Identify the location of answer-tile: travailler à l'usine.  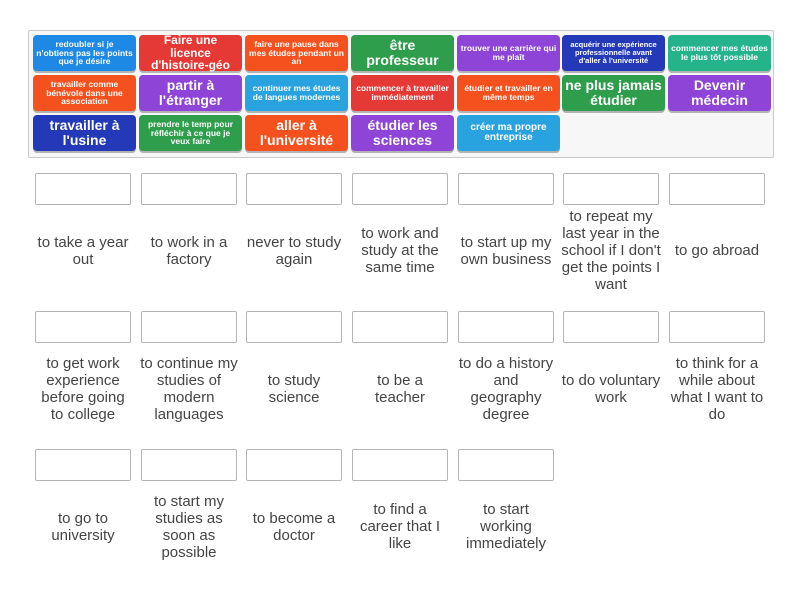
(84, 133).